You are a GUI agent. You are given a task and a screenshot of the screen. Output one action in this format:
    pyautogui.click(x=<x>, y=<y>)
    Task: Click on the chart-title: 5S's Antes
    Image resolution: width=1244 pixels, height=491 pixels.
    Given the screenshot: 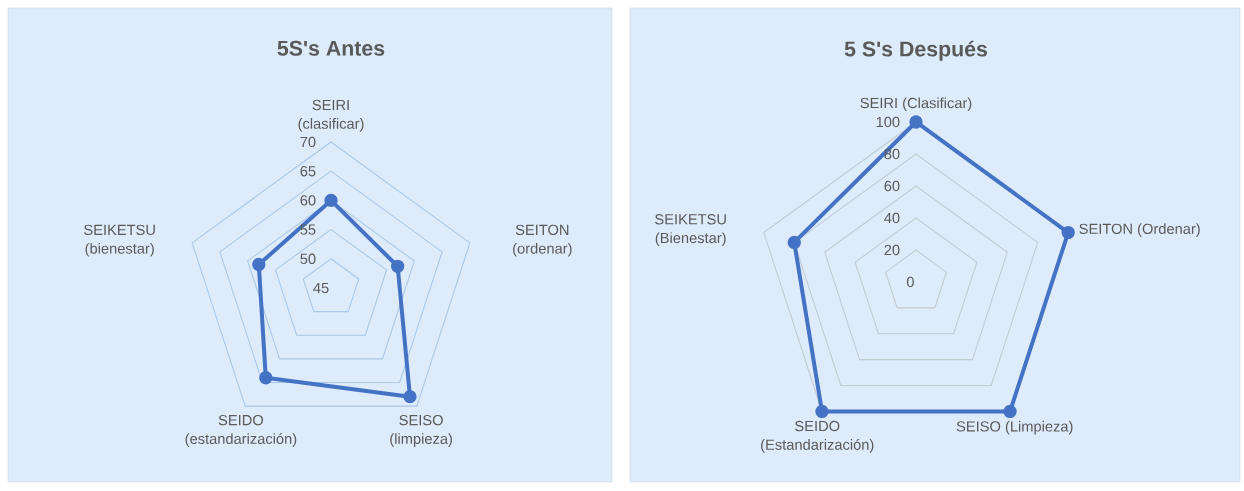 What is the action you would take?
    pyautogui.click(x=331, y=48)
    